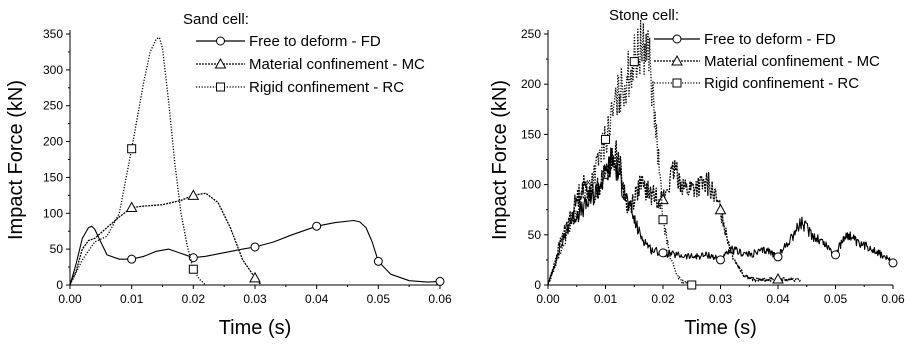 Image resolution: width=917 pixels, height=344 pixels. Describe the element at coordinates (53, 34) in the screenshot. I see `y-tick-label: 350` at that location.